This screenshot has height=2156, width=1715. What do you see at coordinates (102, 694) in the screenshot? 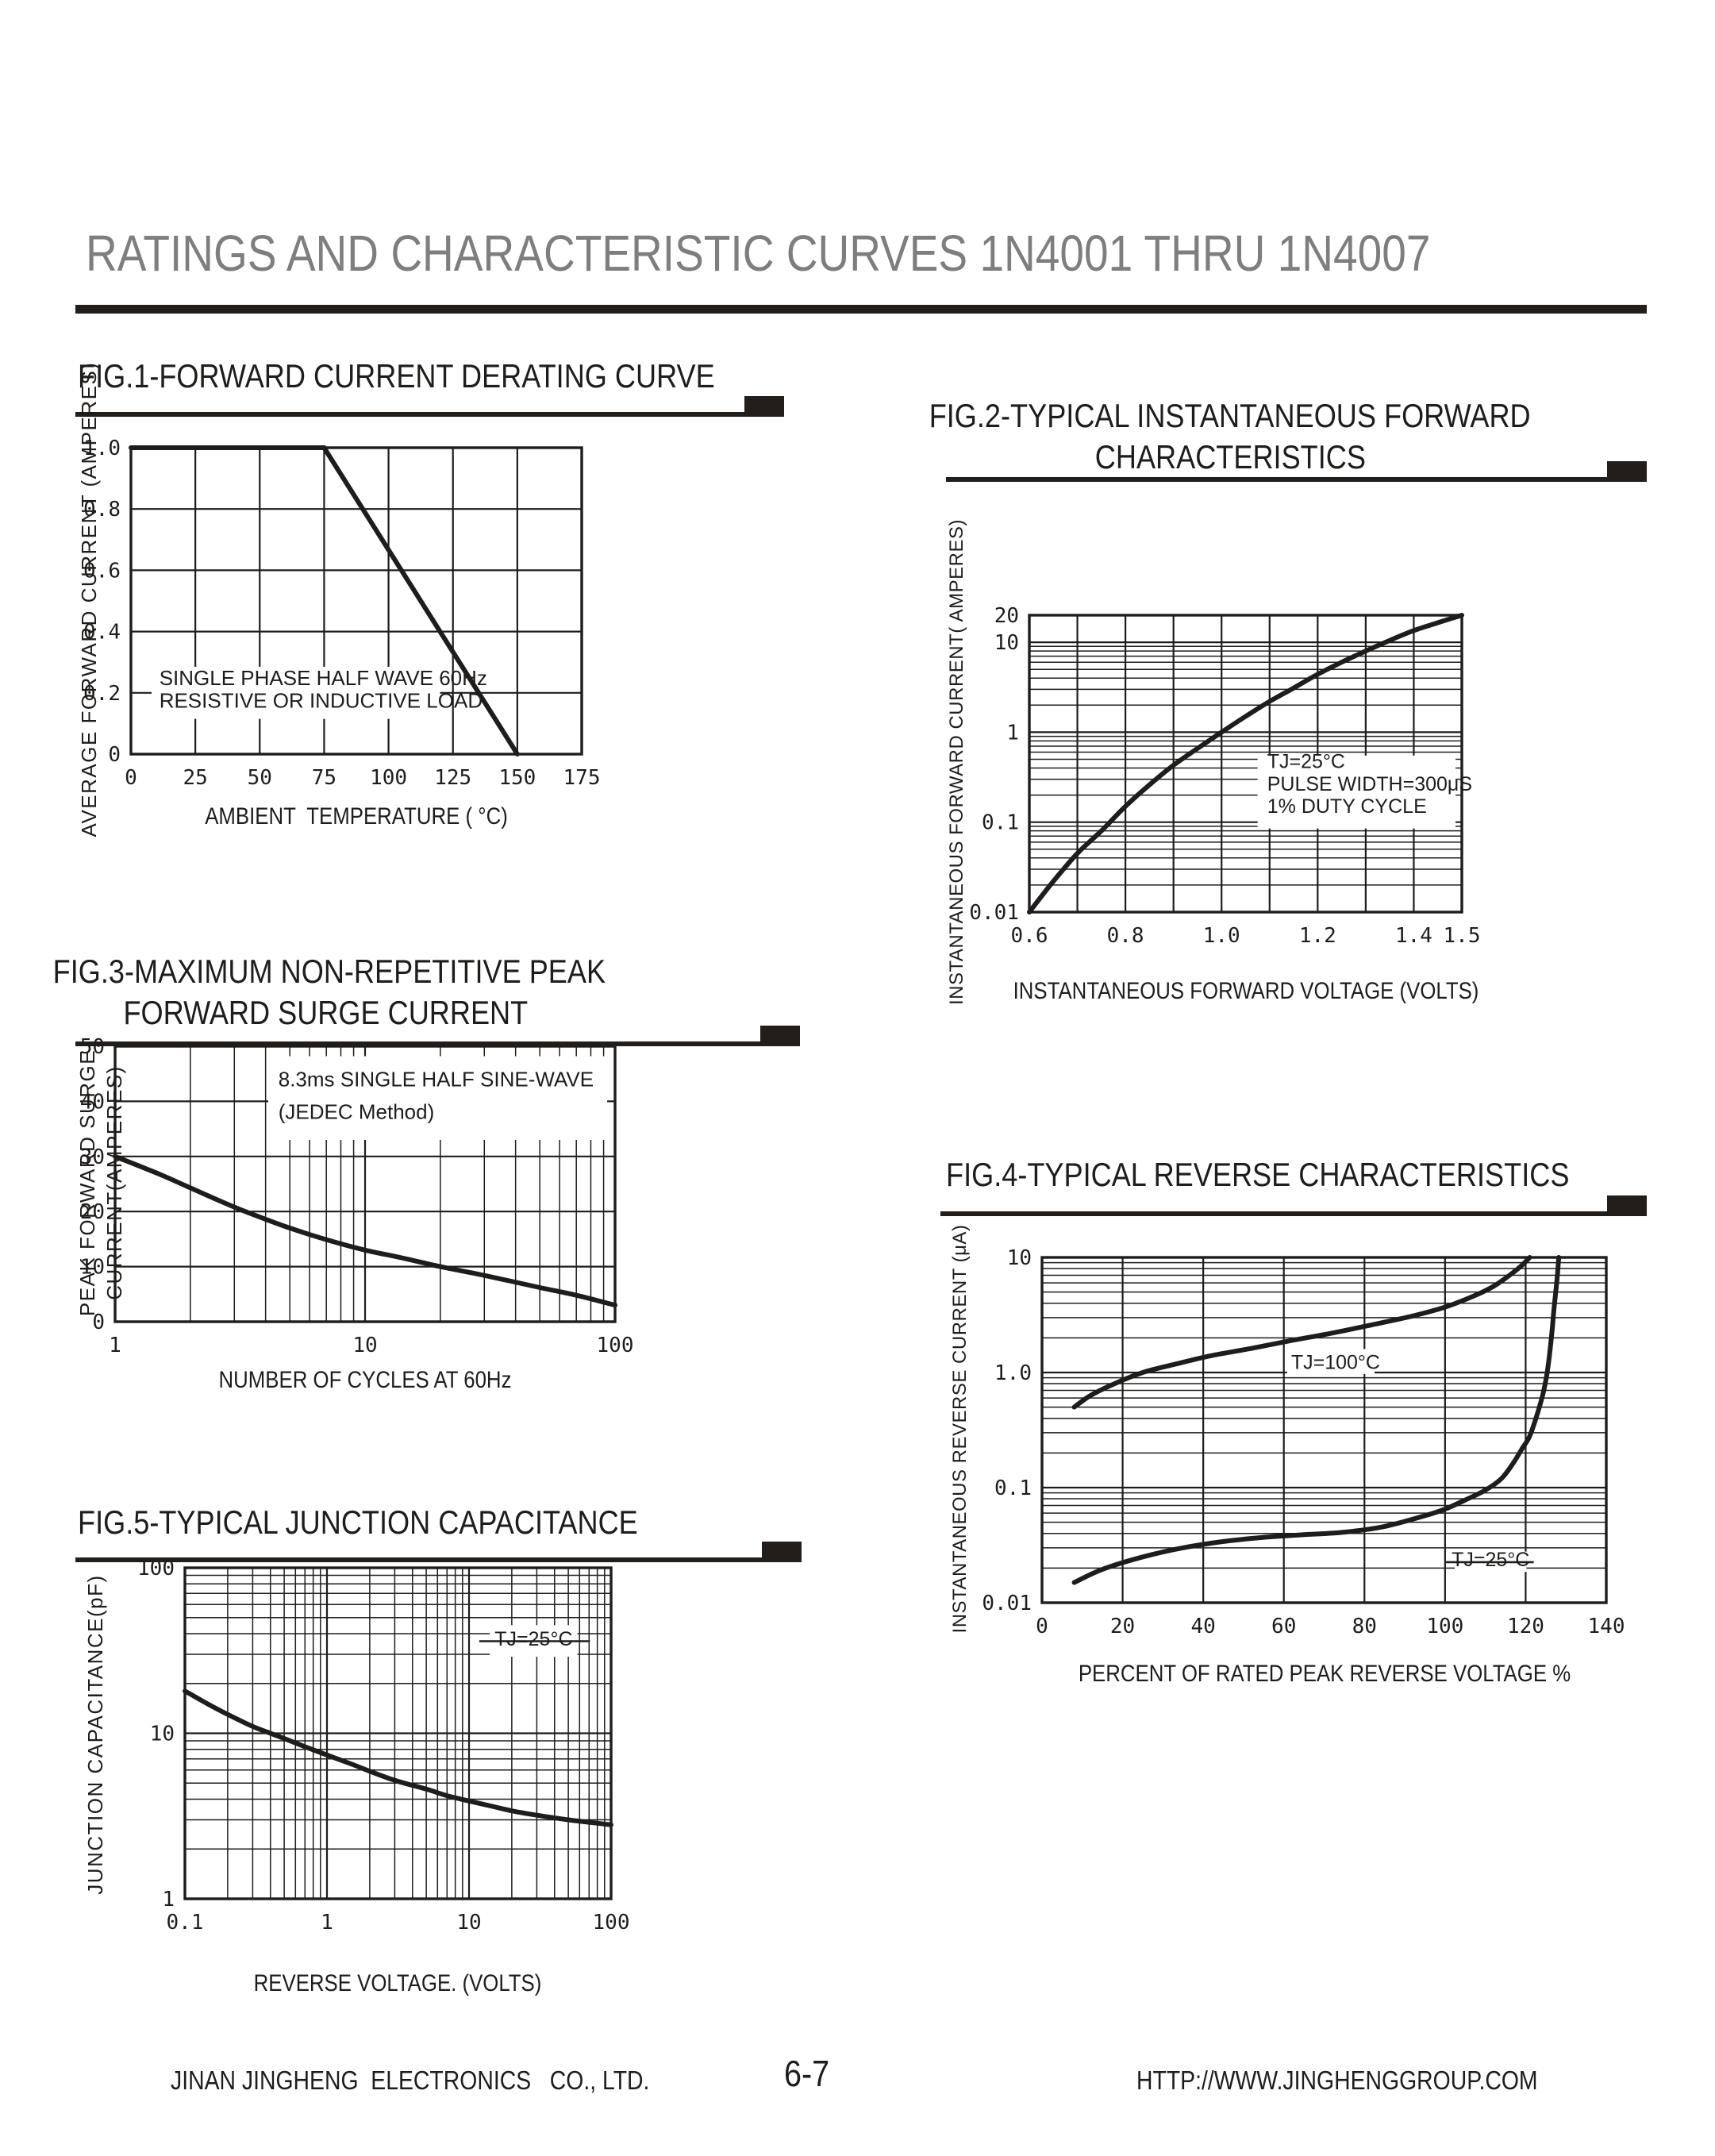
I see `svg-text: 0.2` at bounding box center [102, 694].